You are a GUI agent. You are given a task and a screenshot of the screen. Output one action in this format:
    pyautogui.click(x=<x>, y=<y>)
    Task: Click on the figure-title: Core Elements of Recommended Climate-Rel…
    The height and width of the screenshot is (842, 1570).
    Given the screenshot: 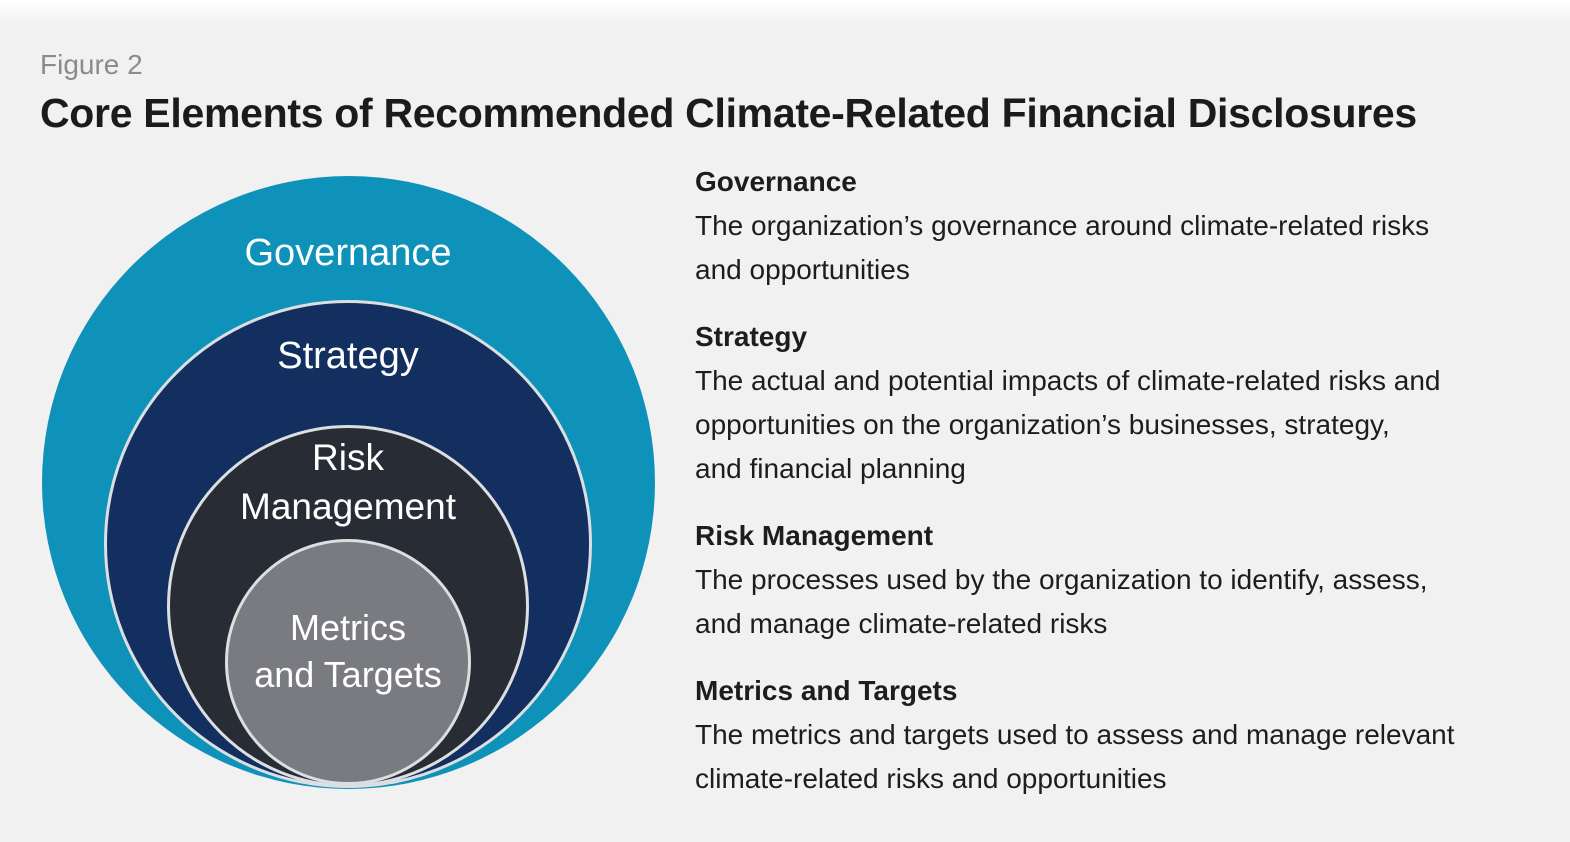 What is the action you would take?
    pyautogui.click(x=728, y=113)
    